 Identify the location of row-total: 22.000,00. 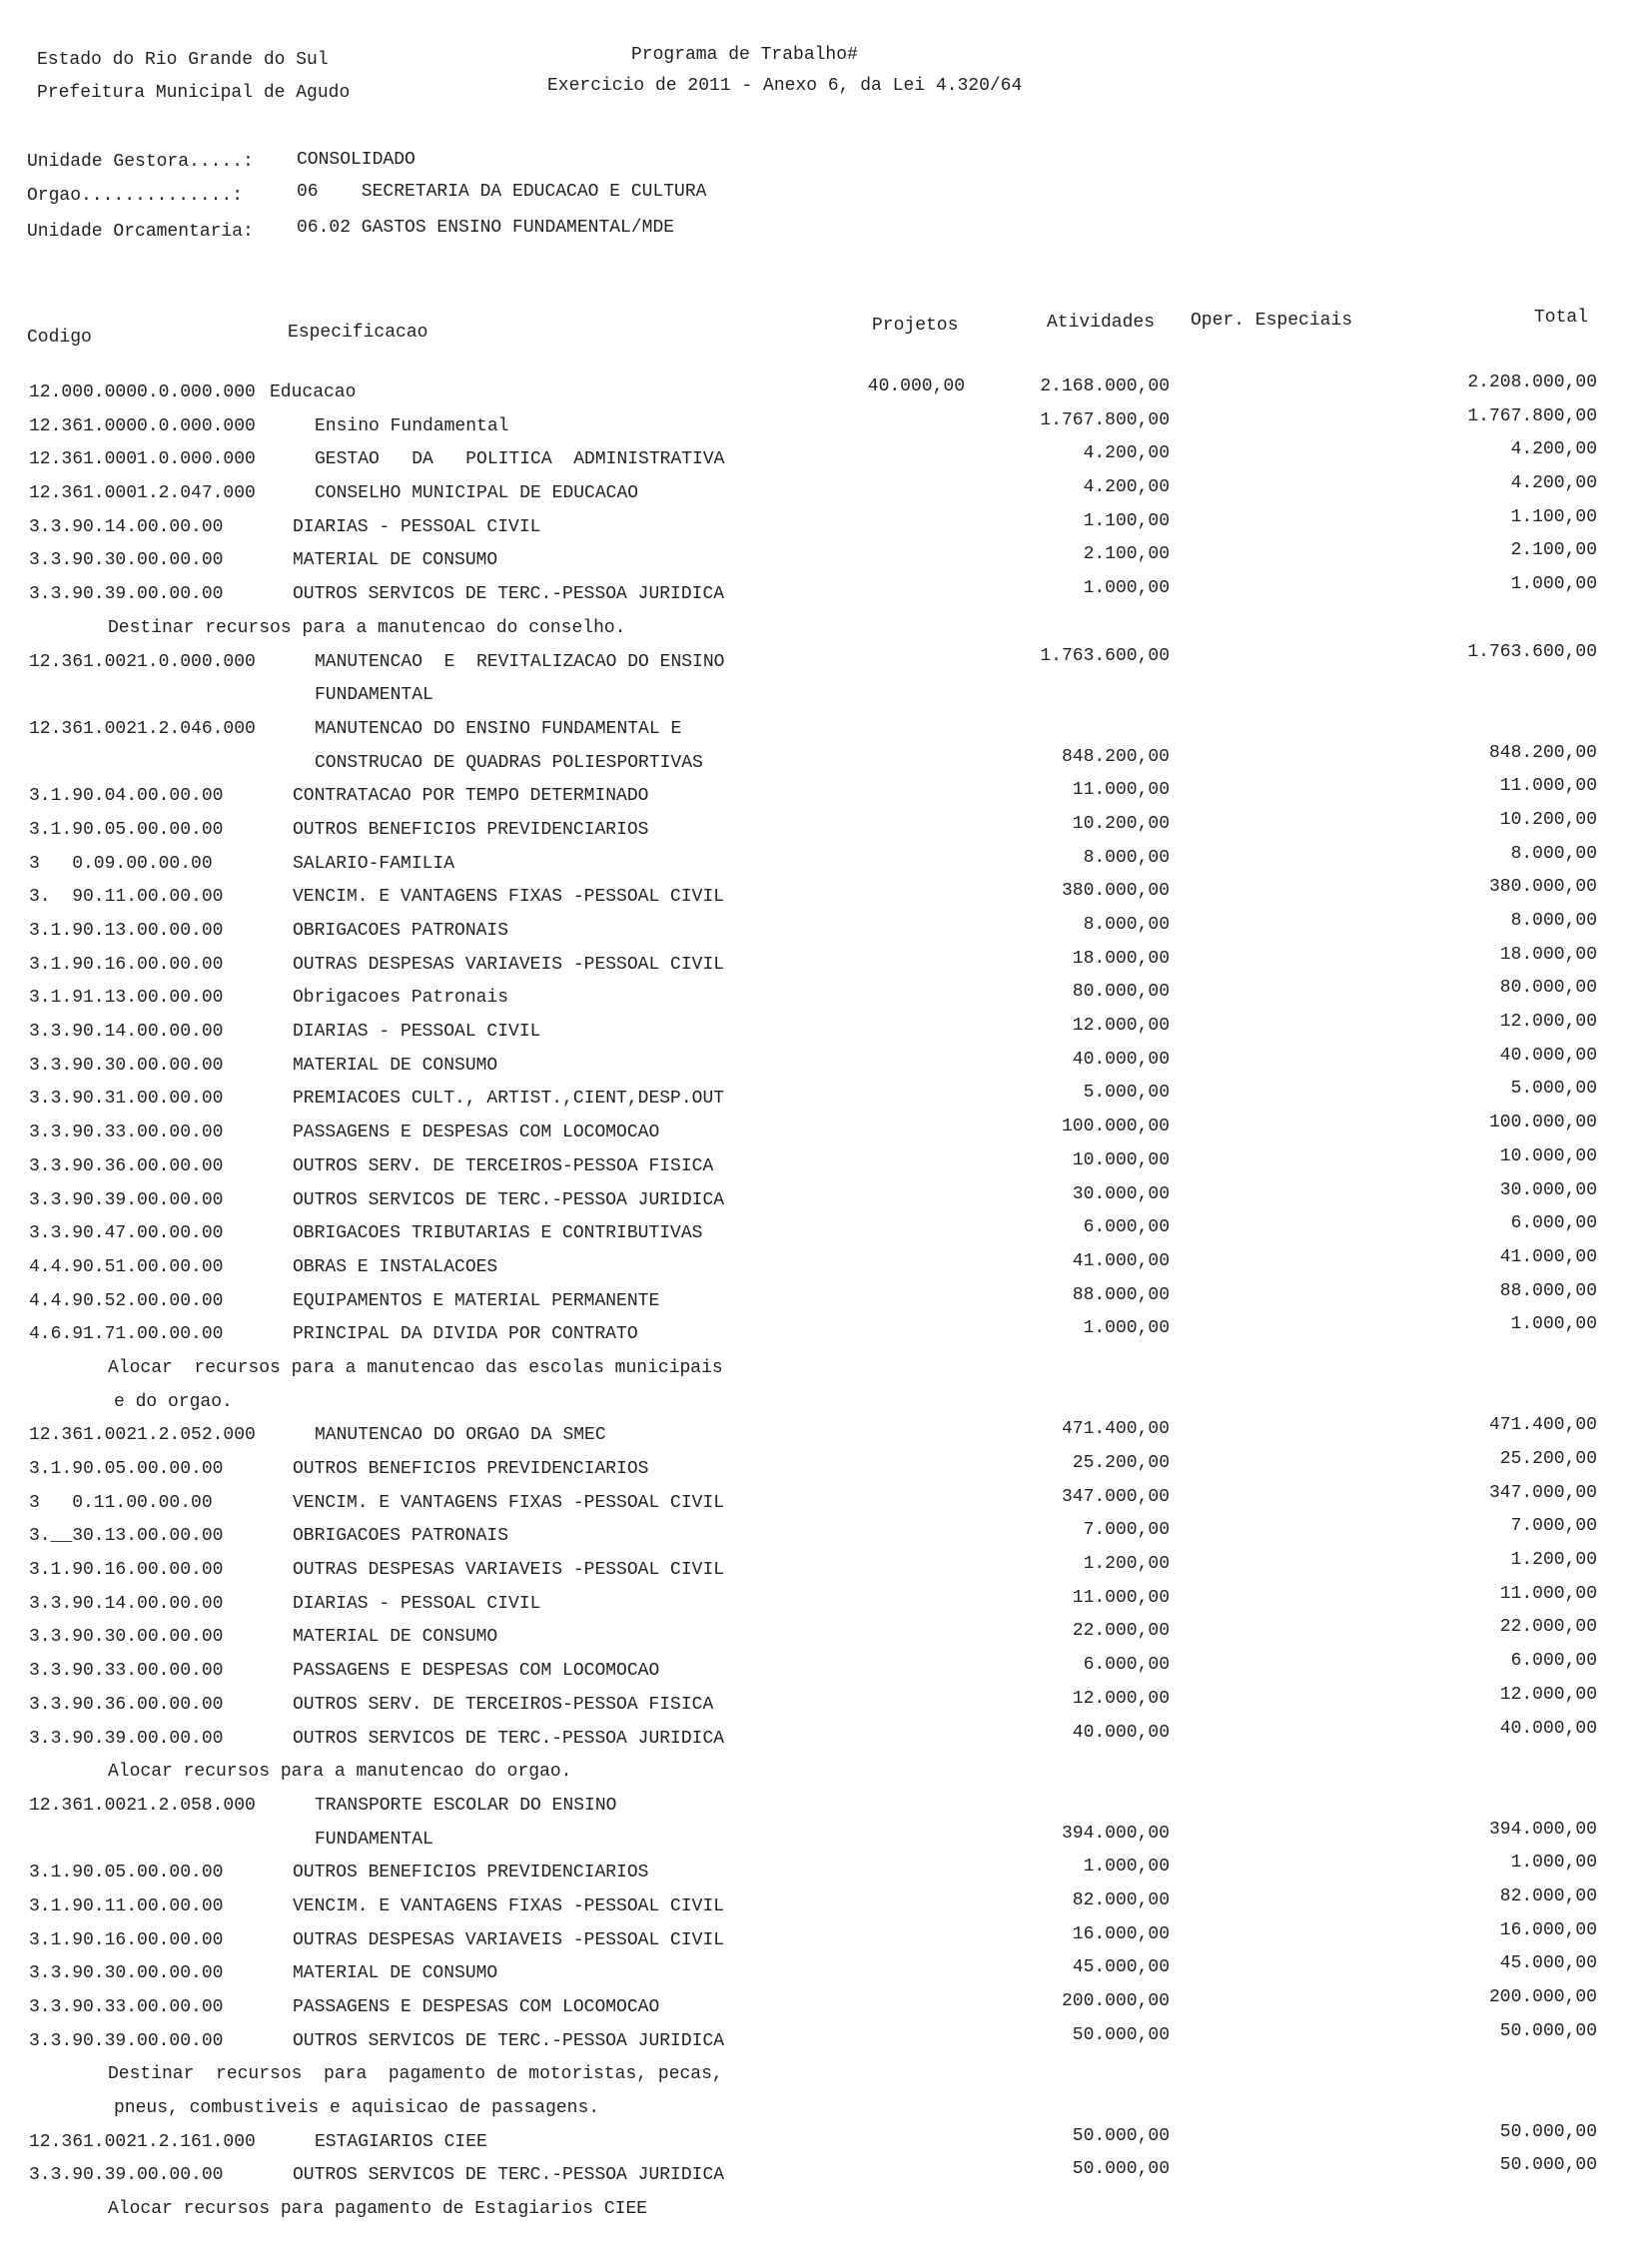
(1548, 1627).